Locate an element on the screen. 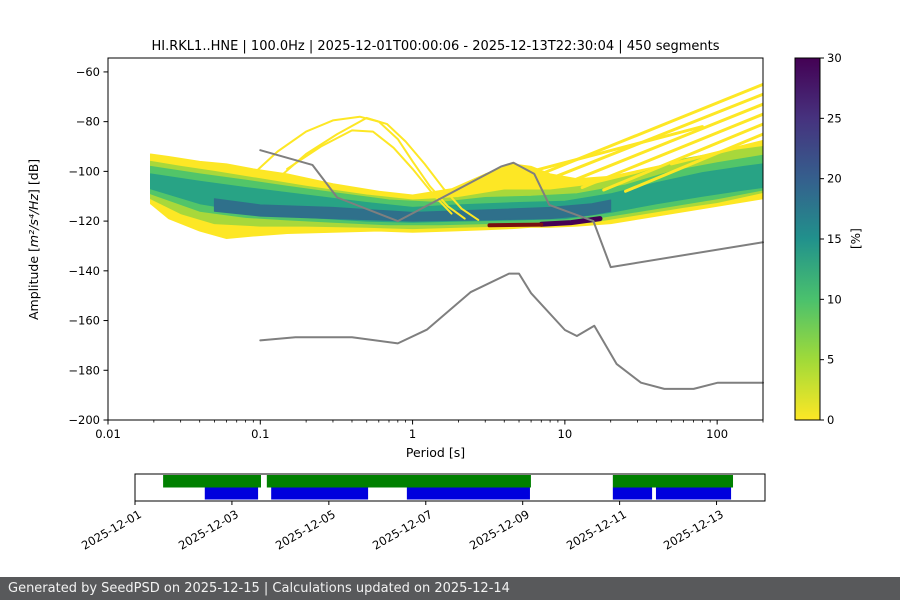  colorbar-tick-label: 20 is located at coordinates (834, 179).